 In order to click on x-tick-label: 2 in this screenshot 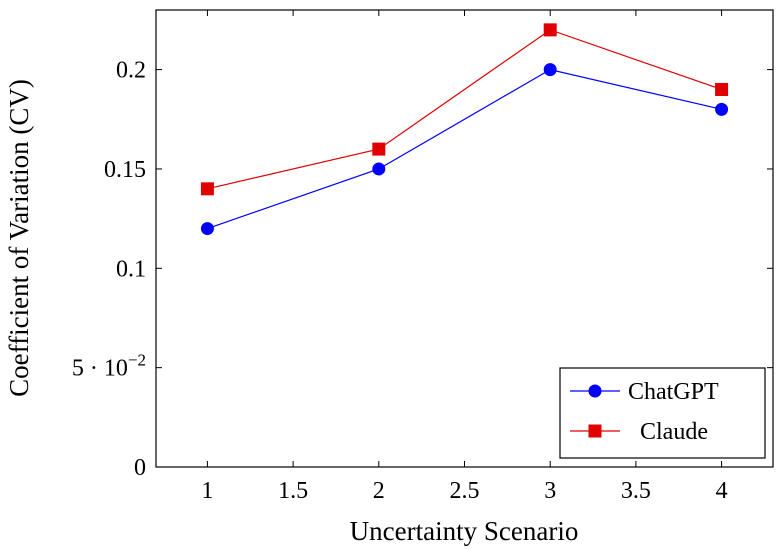, I will do `click(379, 491)`.